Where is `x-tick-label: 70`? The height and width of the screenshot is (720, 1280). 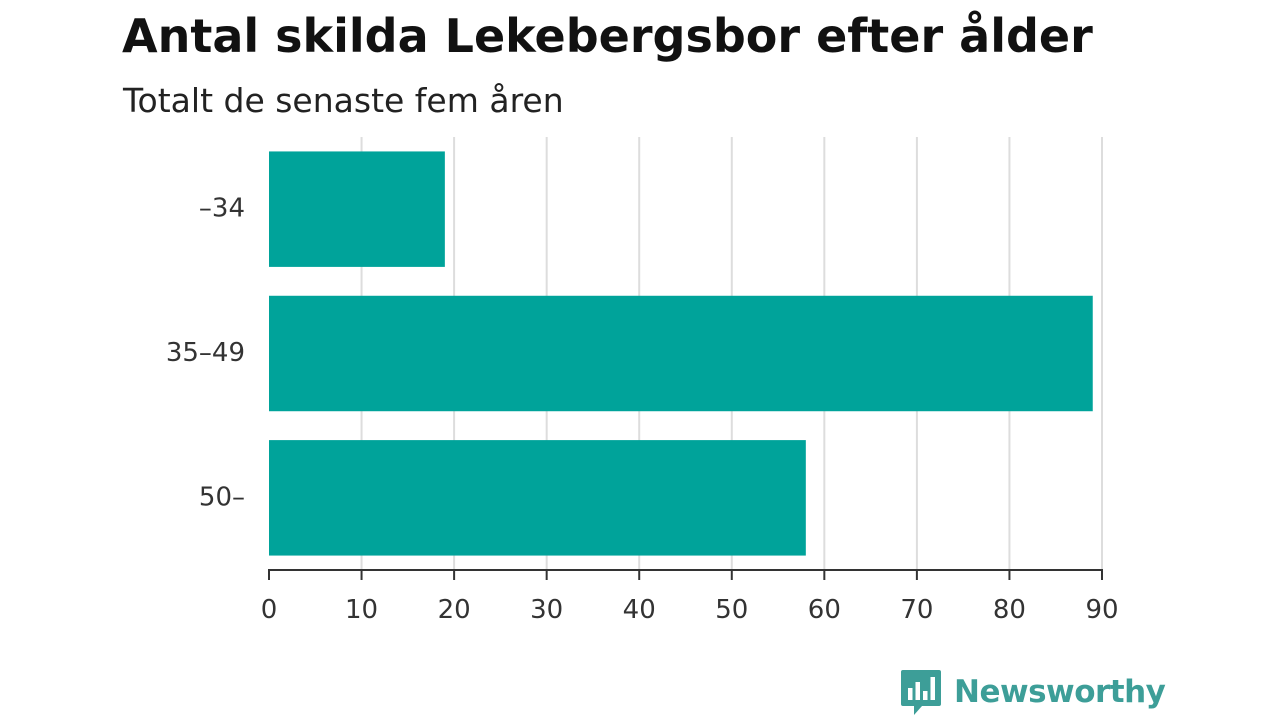 x-tick-label: 70 is located at coordinates (916, 610).